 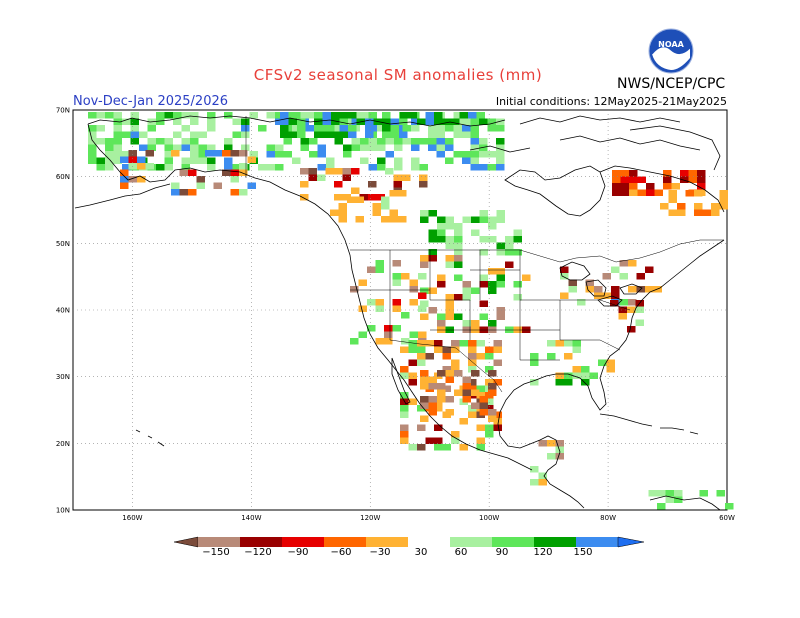 What do you see at coordinates (216, 552) in the screenshot?
I see `colorbar-tick-label: −150` at bounding box center [216, 552].